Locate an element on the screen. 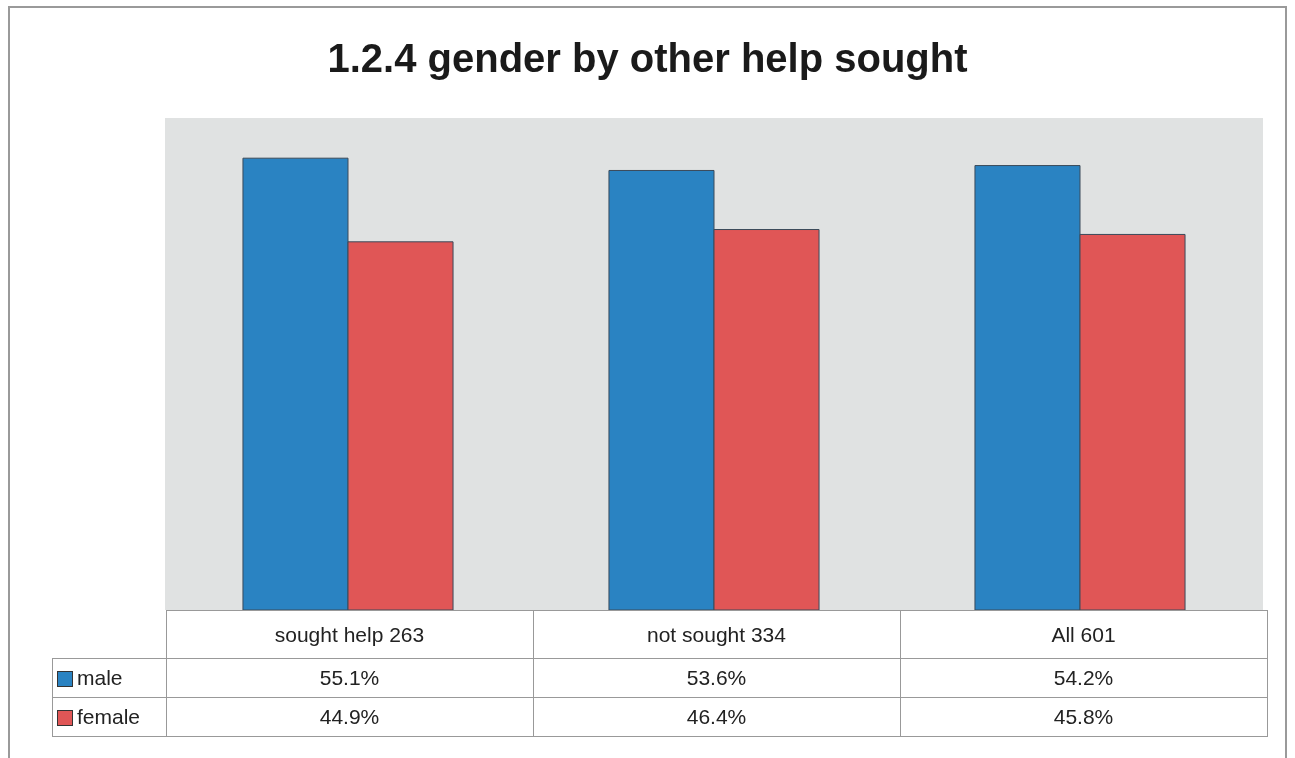 The image size is (1295, 758). data-label: 44.9% is located at coordinates (349, 717).